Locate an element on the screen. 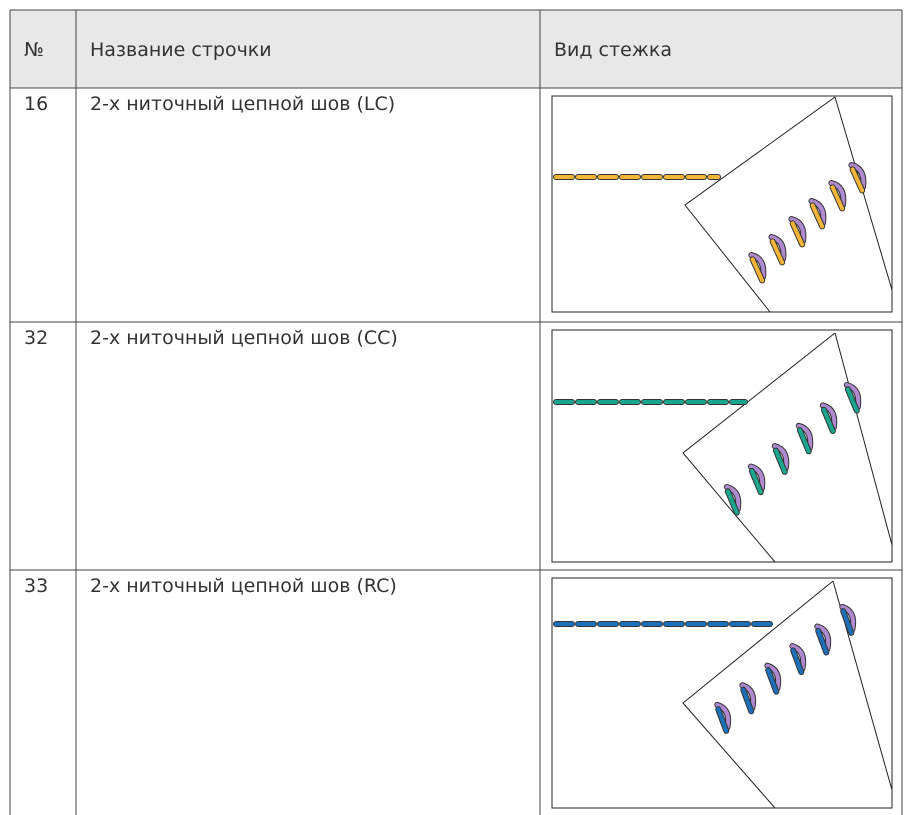 The width and height of the screenshot is (904, 815). row-number: 32 is located at coordinates (36, 338).